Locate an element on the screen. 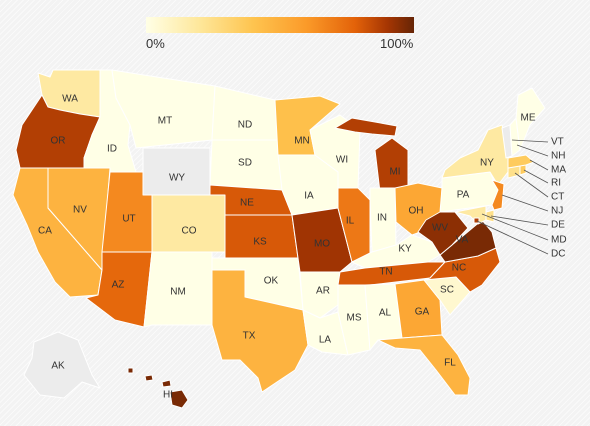 Image resolution: width=590 pixels, height=426 pixels. state-ms is located at coordinates (354, 320).